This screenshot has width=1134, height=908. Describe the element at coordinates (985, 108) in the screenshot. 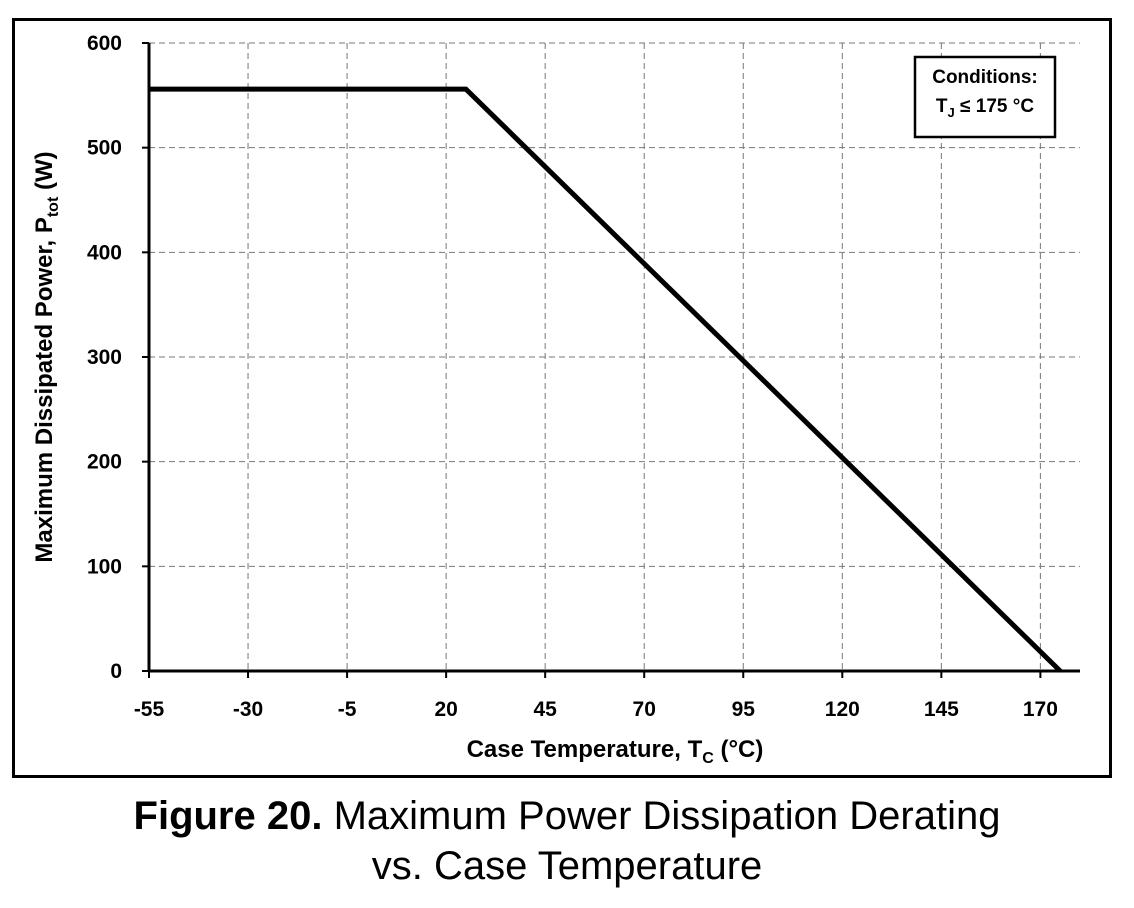

I see `conditions-value: TJ ≤ 175 °C` at that location.